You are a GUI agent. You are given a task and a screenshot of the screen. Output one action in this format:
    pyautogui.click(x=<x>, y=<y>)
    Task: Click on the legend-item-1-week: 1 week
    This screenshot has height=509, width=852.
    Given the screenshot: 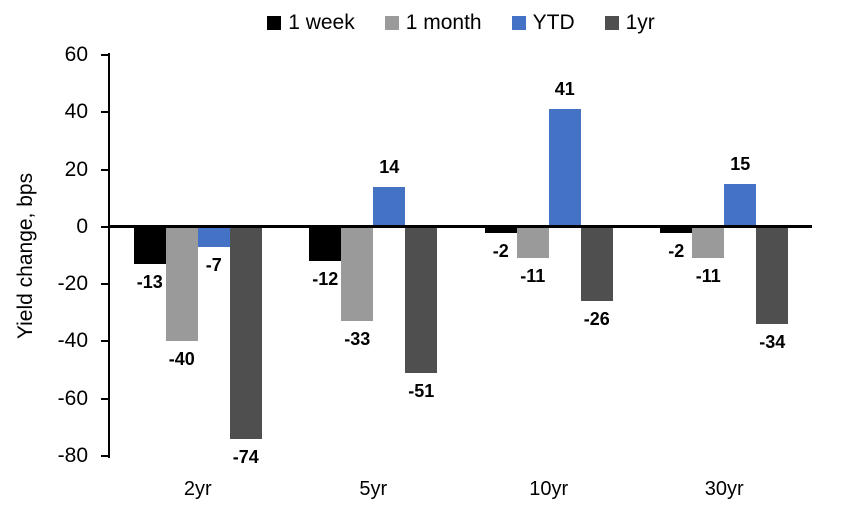 What is the action you would take?
    pyautogui.click(x=311, y=23)
    